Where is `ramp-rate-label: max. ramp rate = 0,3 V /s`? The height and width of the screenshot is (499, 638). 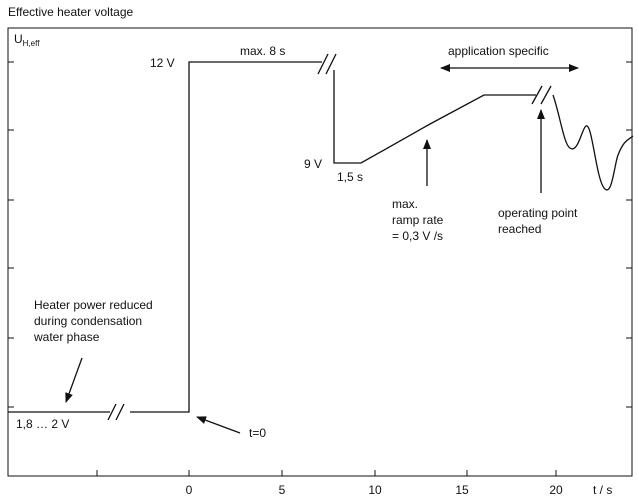 ramp-rate-label: max. ramp rate = 0,3 V /s is located at coordinates (419, 220).